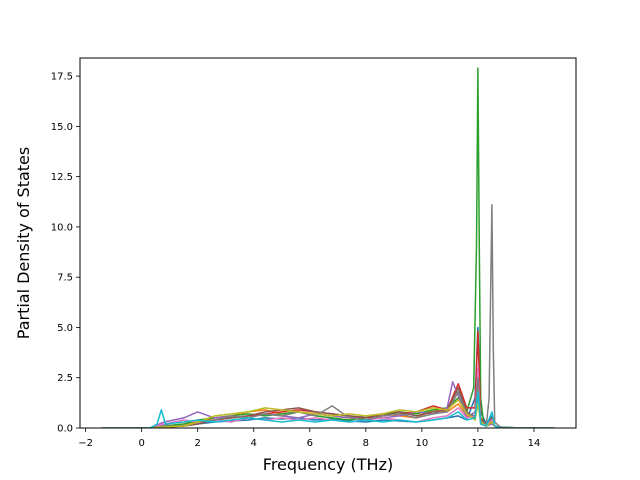 The image size is (640, 480). I want to click on x-tick-label: 12, so click(478, 443).